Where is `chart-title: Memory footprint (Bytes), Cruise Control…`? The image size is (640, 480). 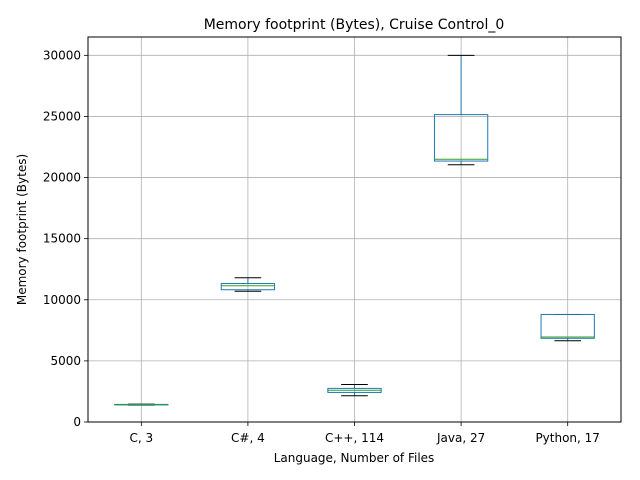
chart-title: Memory footprint (Bytes), Cruise Control… is located at coordinates (354, 25).